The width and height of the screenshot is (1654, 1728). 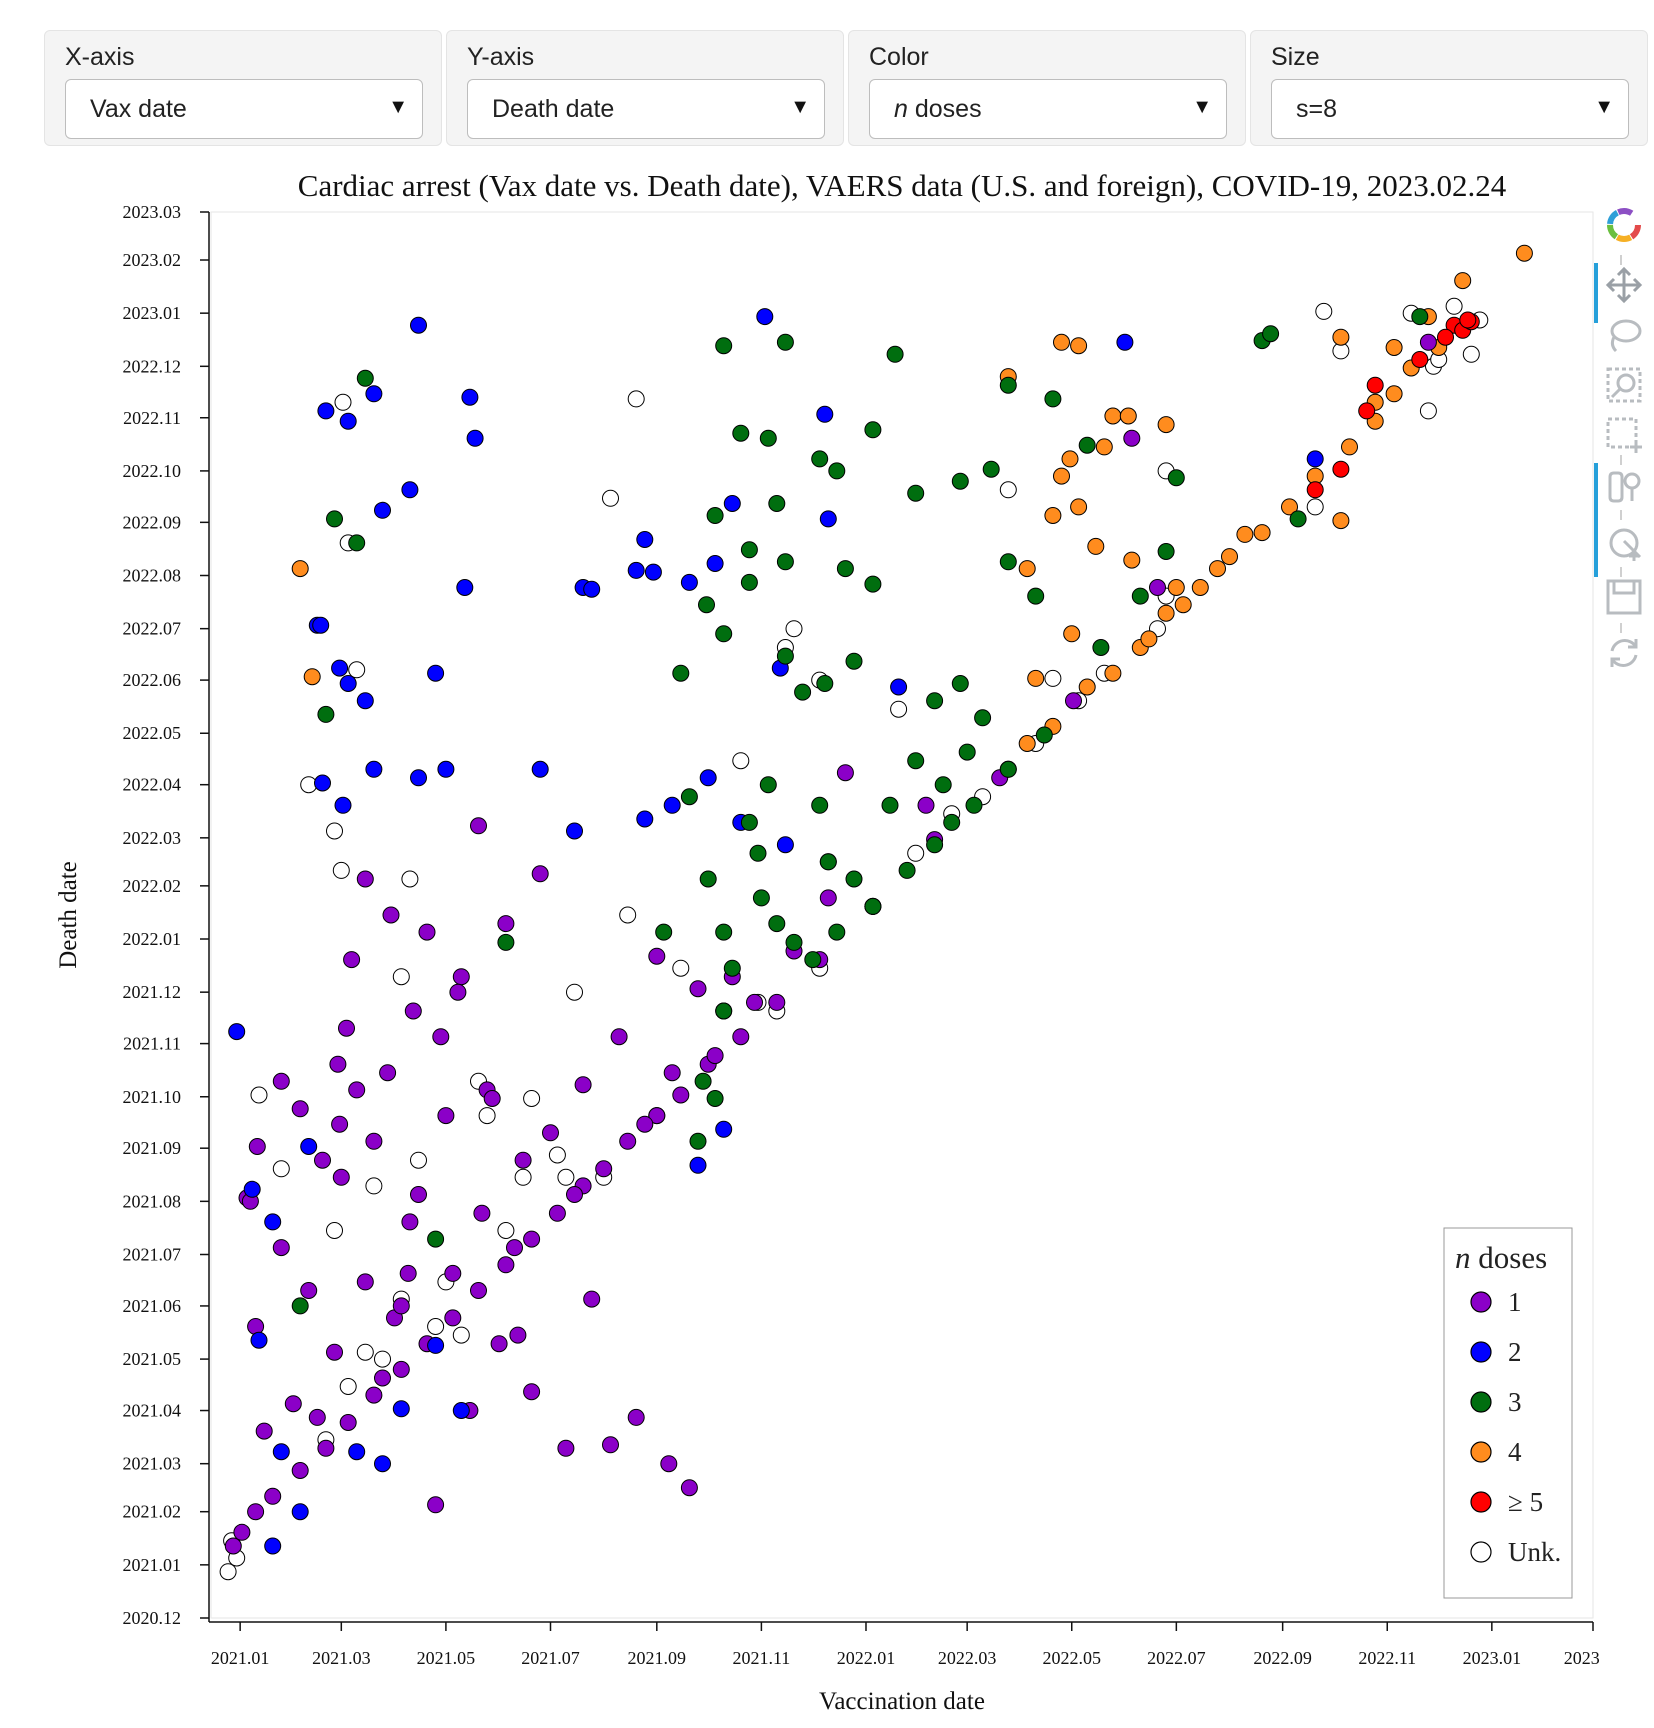 I want to click on bokeh-logo-icon, so click(x=1624, y=225).